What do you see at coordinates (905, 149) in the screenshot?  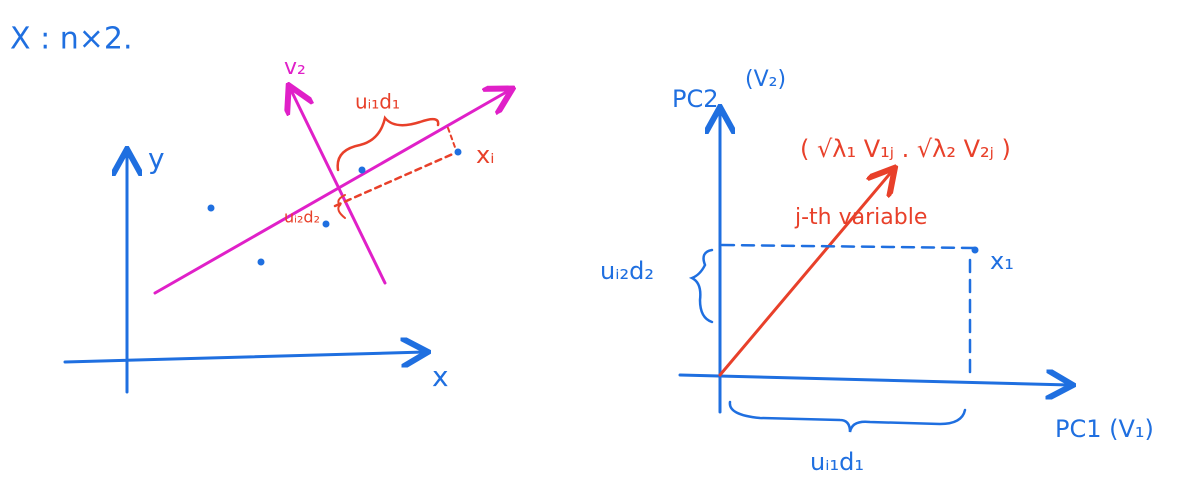 I see `vector-label: ( √λ₁ V₁ⱼ . √λ₂ V₂ⱼ )` at bounding box center [905, 149].